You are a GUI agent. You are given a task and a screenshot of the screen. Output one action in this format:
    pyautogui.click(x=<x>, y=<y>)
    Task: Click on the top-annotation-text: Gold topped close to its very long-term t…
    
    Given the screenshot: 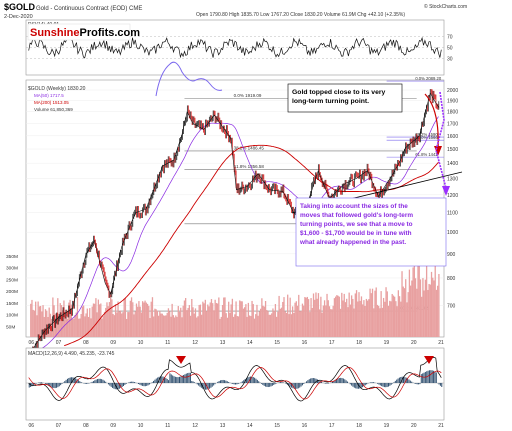 What is the action you would take?
    pyautogui.click(x=339, y=97)
    